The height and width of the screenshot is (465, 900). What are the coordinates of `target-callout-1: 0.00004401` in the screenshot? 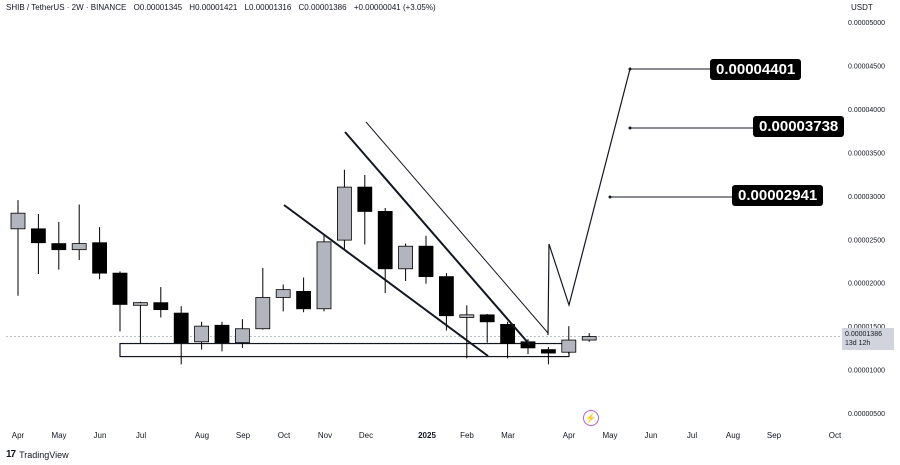 It's located at (756, 69).